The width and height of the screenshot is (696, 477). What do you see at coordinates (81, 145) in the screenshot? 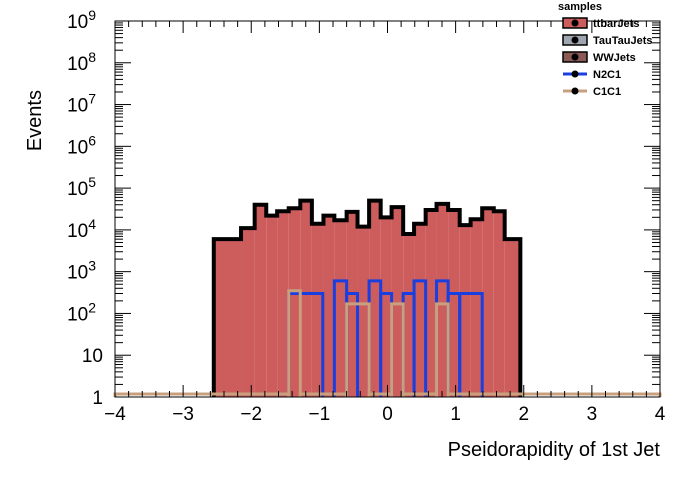
I see `y-tick-label: 10⁶` at bounding box center [81, 145].